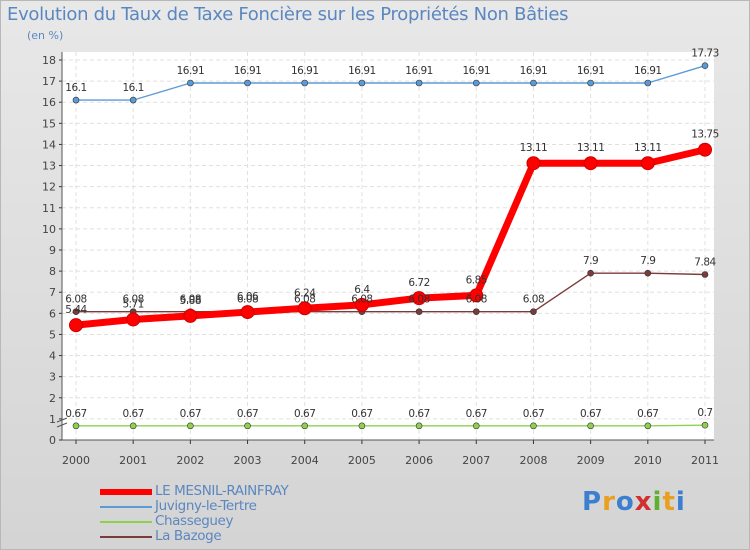  Describe the element at coordinates (705, 54) in the screenshot. I see `data-label: 17.73` at that location.